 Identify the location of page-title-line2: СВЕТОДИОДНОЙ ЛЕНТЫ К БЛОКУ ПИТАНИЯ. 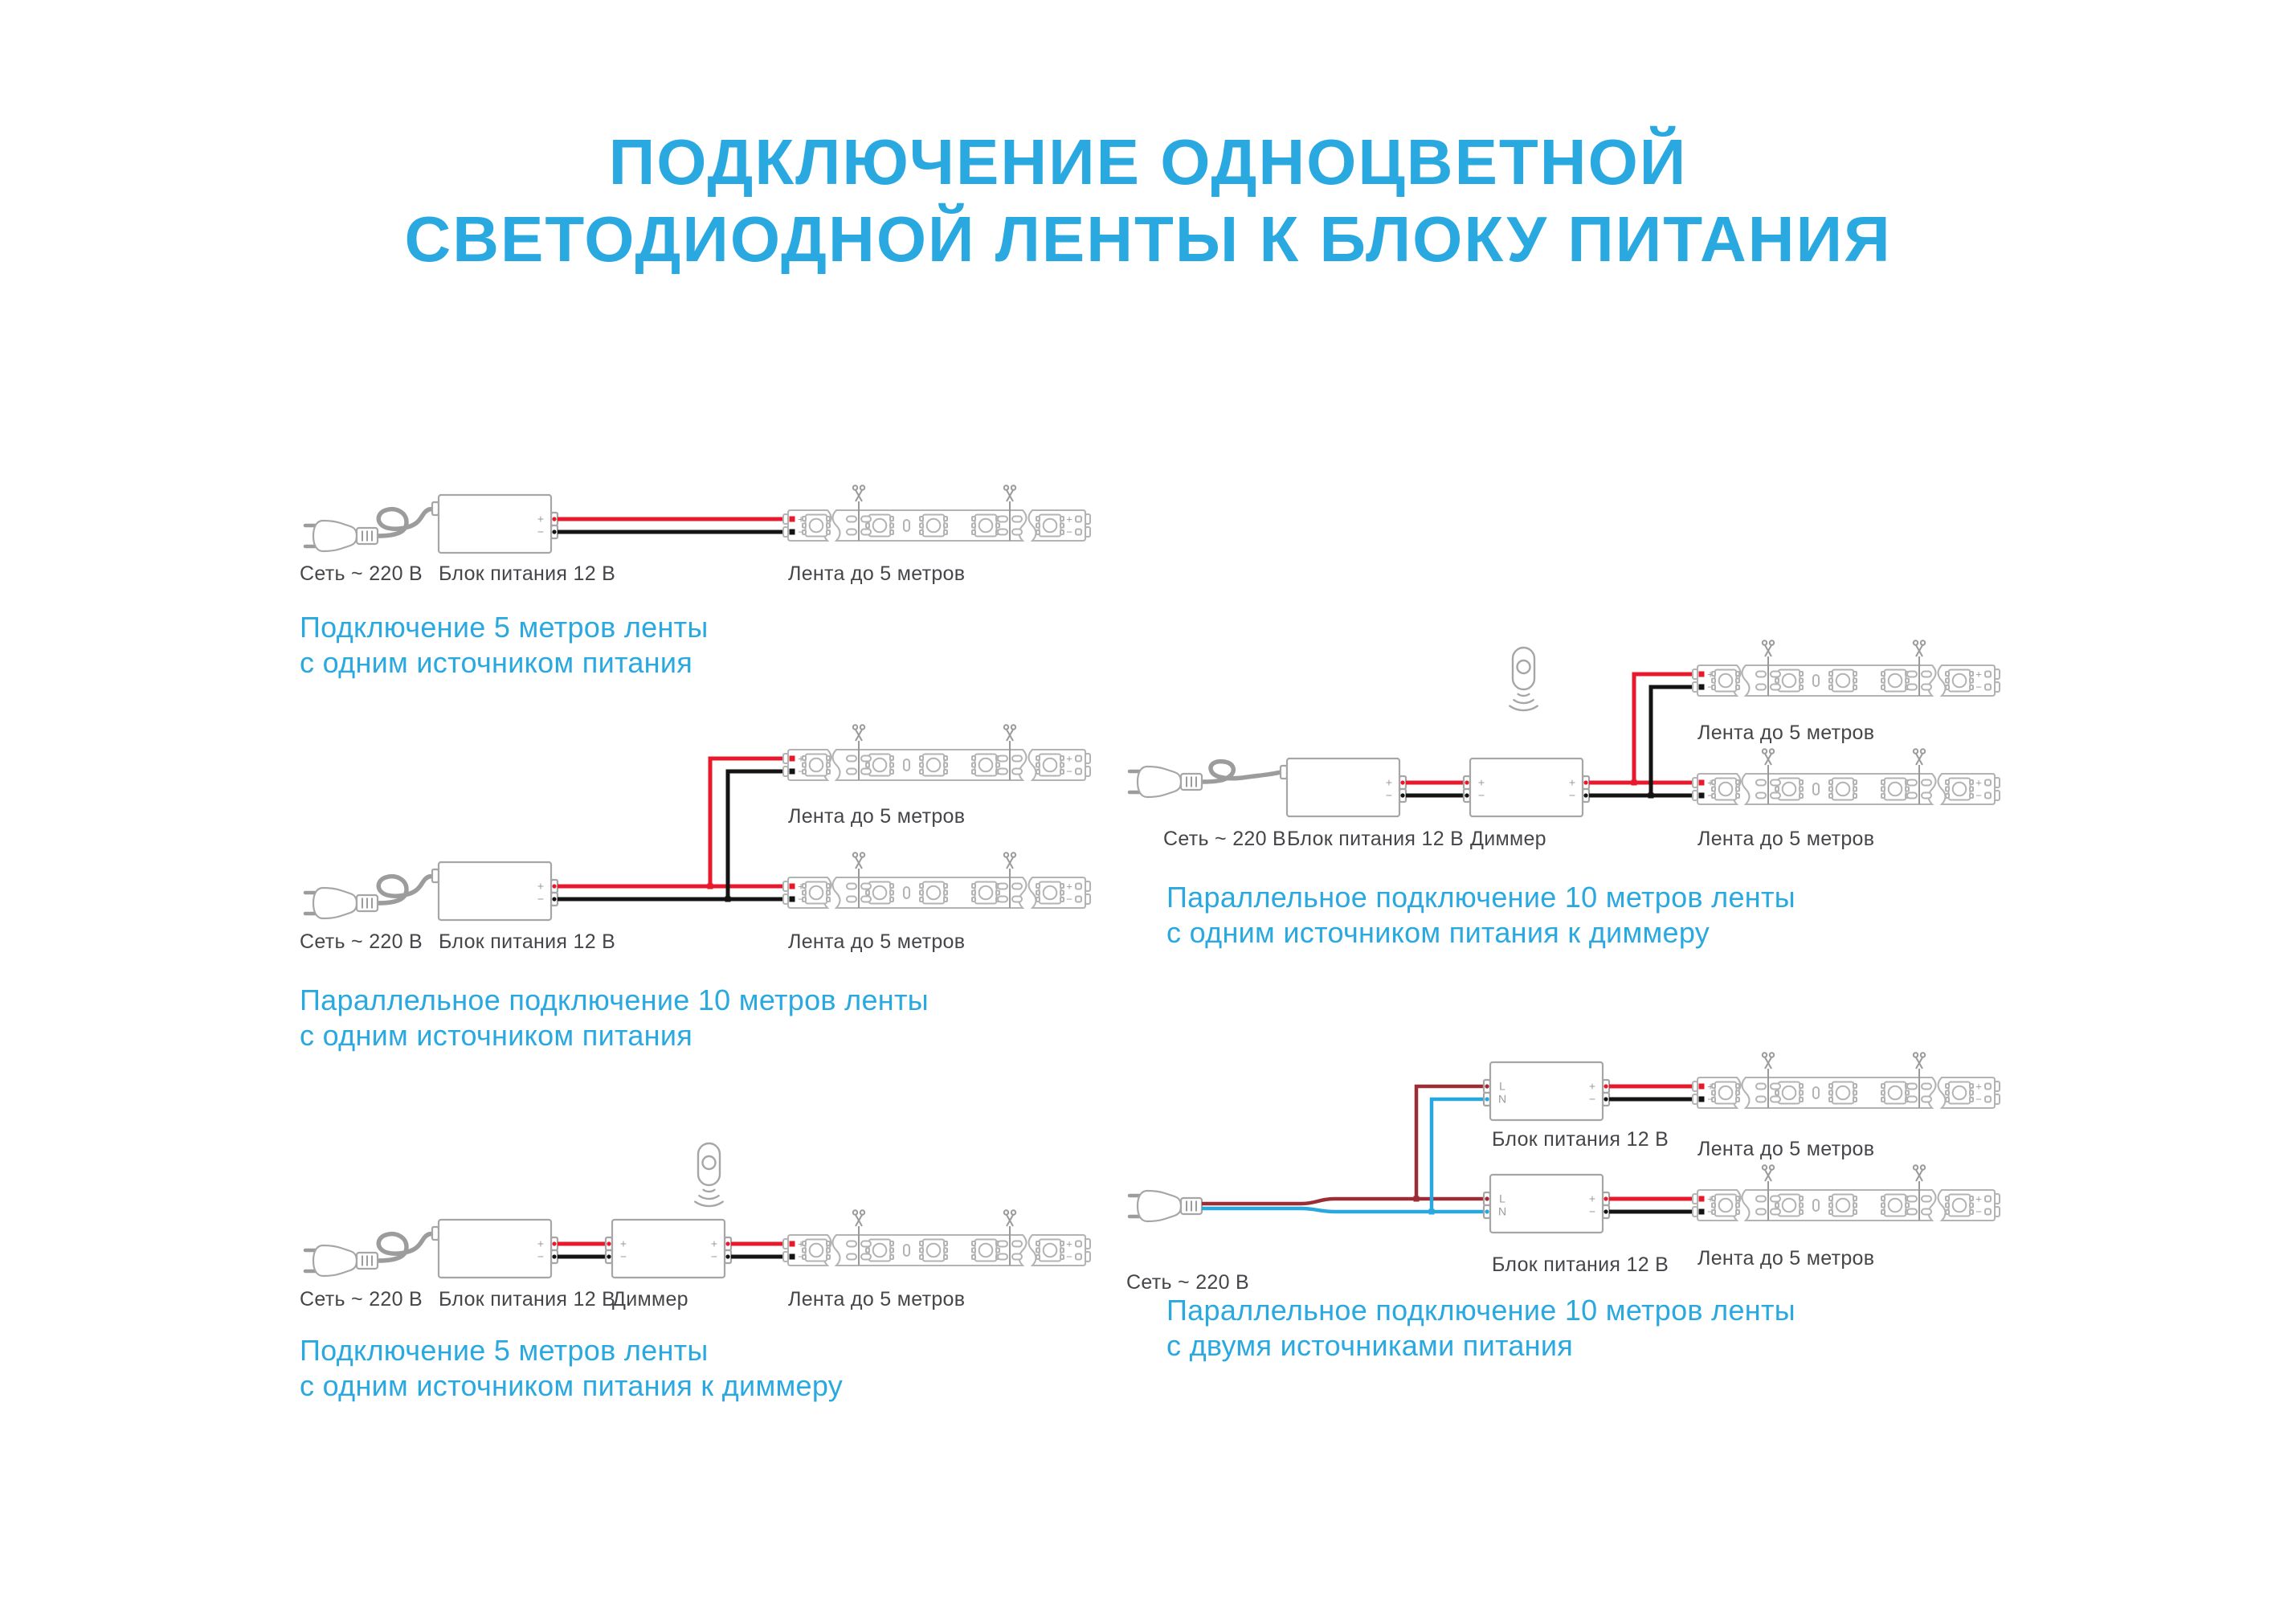
(1148, 239).